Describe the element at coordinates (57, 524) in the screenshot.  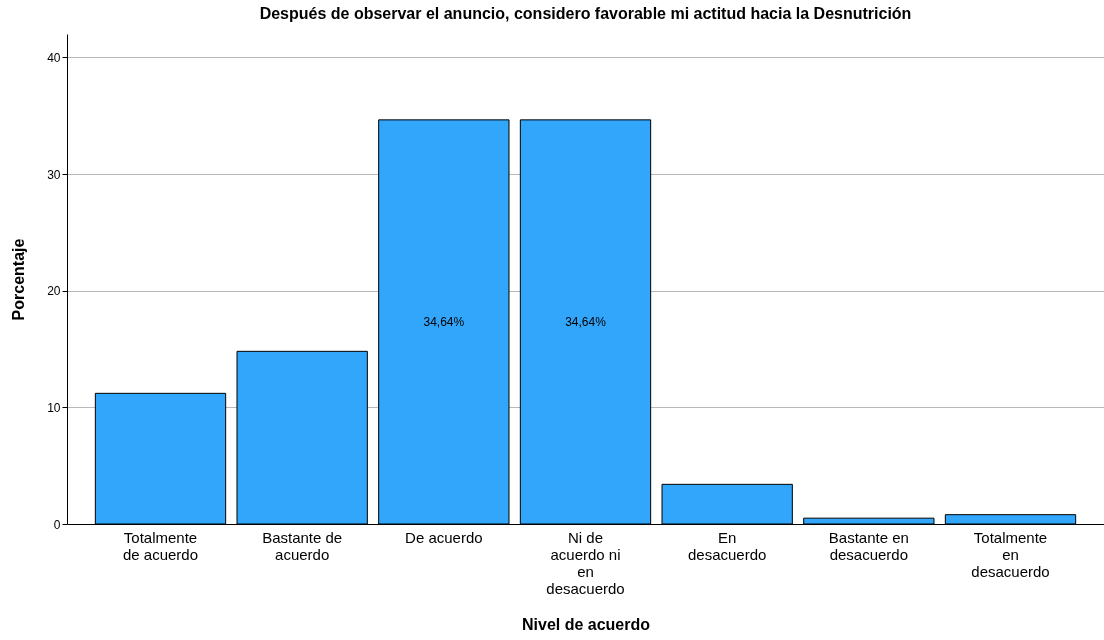
I see `y-tick-label: 0` at that location.